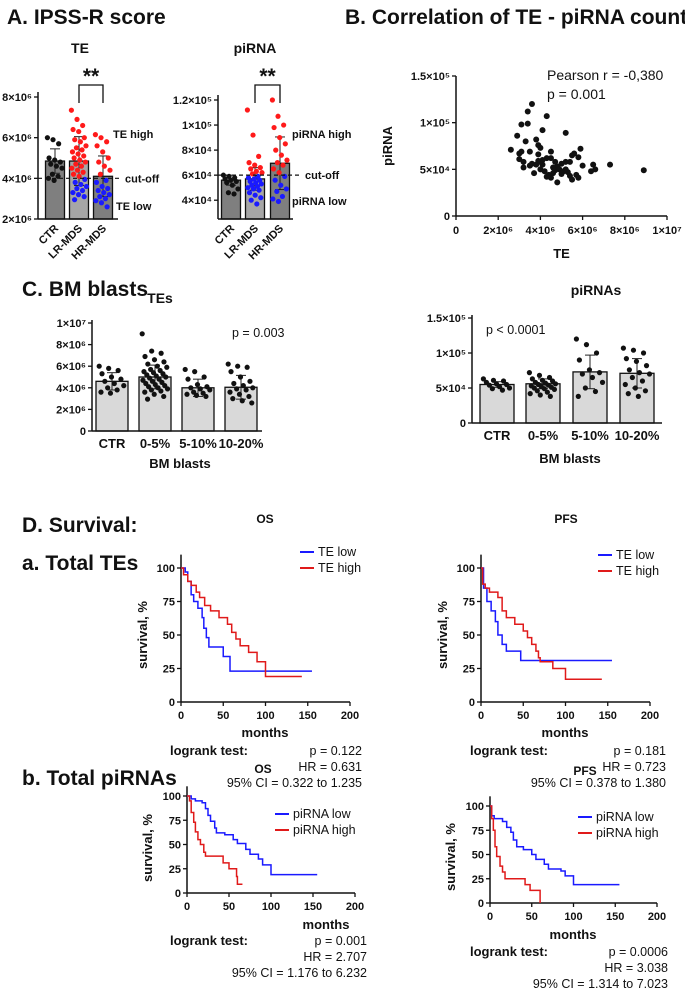 The height and width of the screenshot is (997, 685). I want to click on panel-d-a-title: a. Total TEs, so click(80, 563).